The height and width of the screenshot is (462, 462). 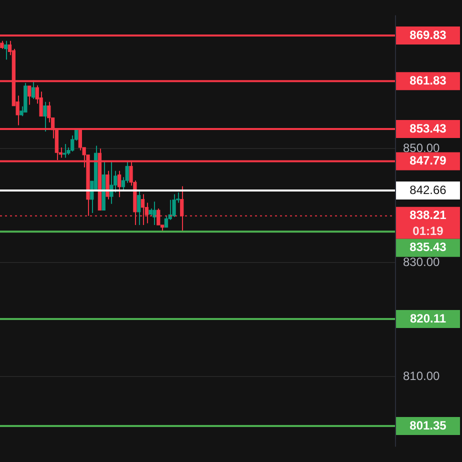 What do you see at coordinates (421, 375) in the screenshot?
I see `y-tick-label: 810.00` at bounding box center [421, 375].